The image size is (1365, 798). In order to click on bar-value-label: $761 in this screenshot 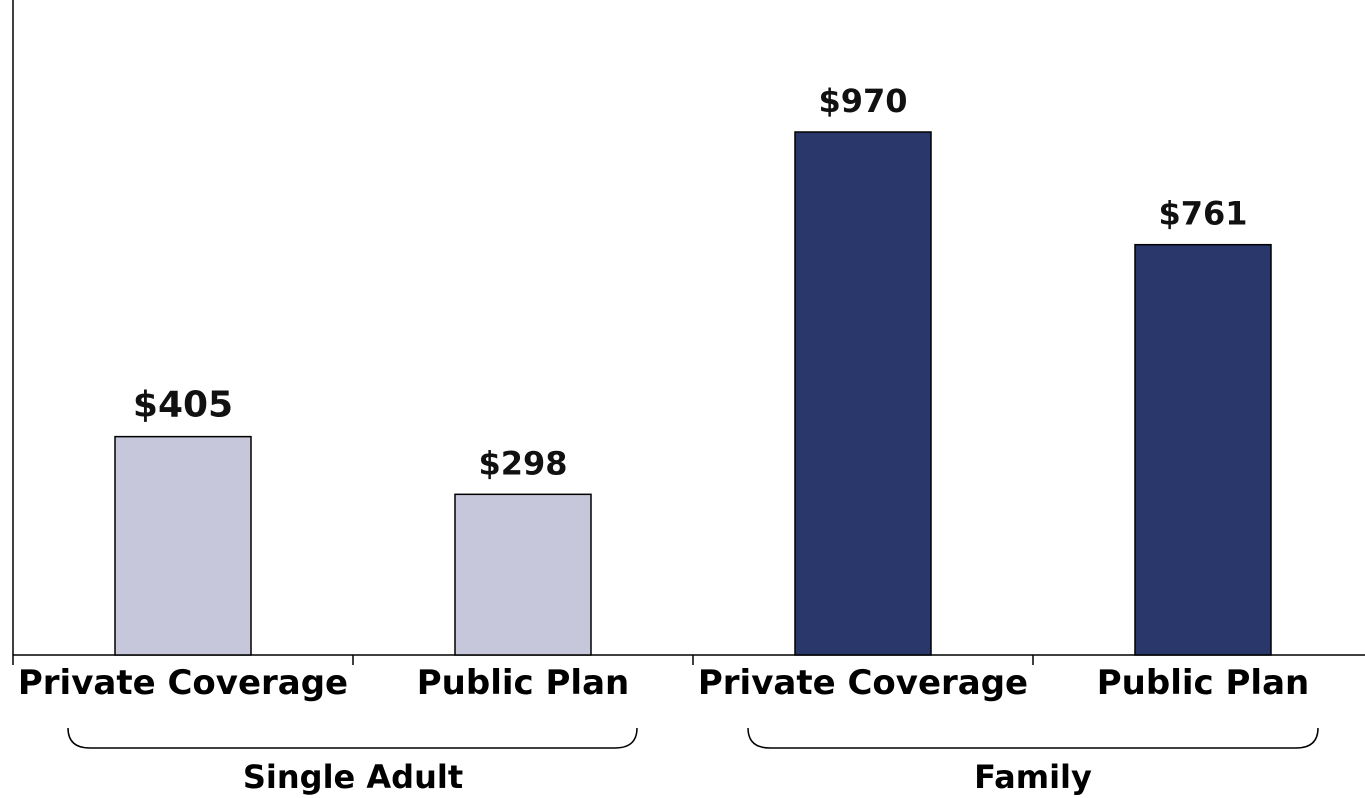, I will do `click(1202, 214)`.